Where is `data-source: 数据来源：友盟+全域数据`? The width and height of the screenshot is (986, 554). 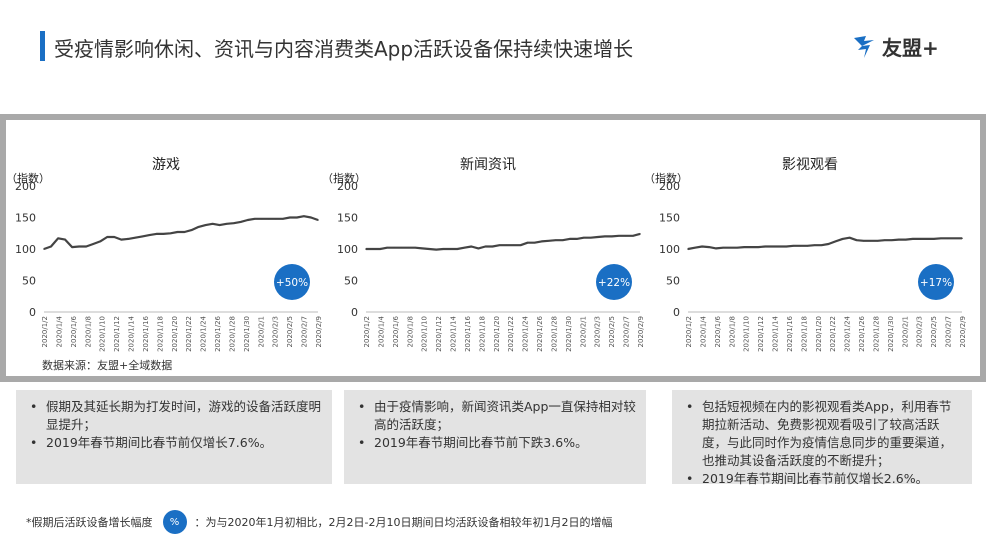 data-source: 数据来源：友盟+全域数据 is located at coordinates (107, 365).